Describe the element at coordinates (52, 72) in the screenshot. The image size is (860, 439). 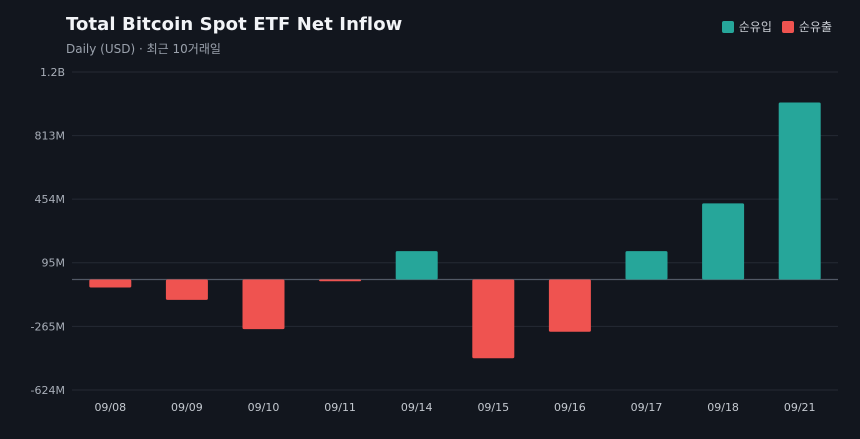
I see `y-tick-label: 1.2B` at that location.